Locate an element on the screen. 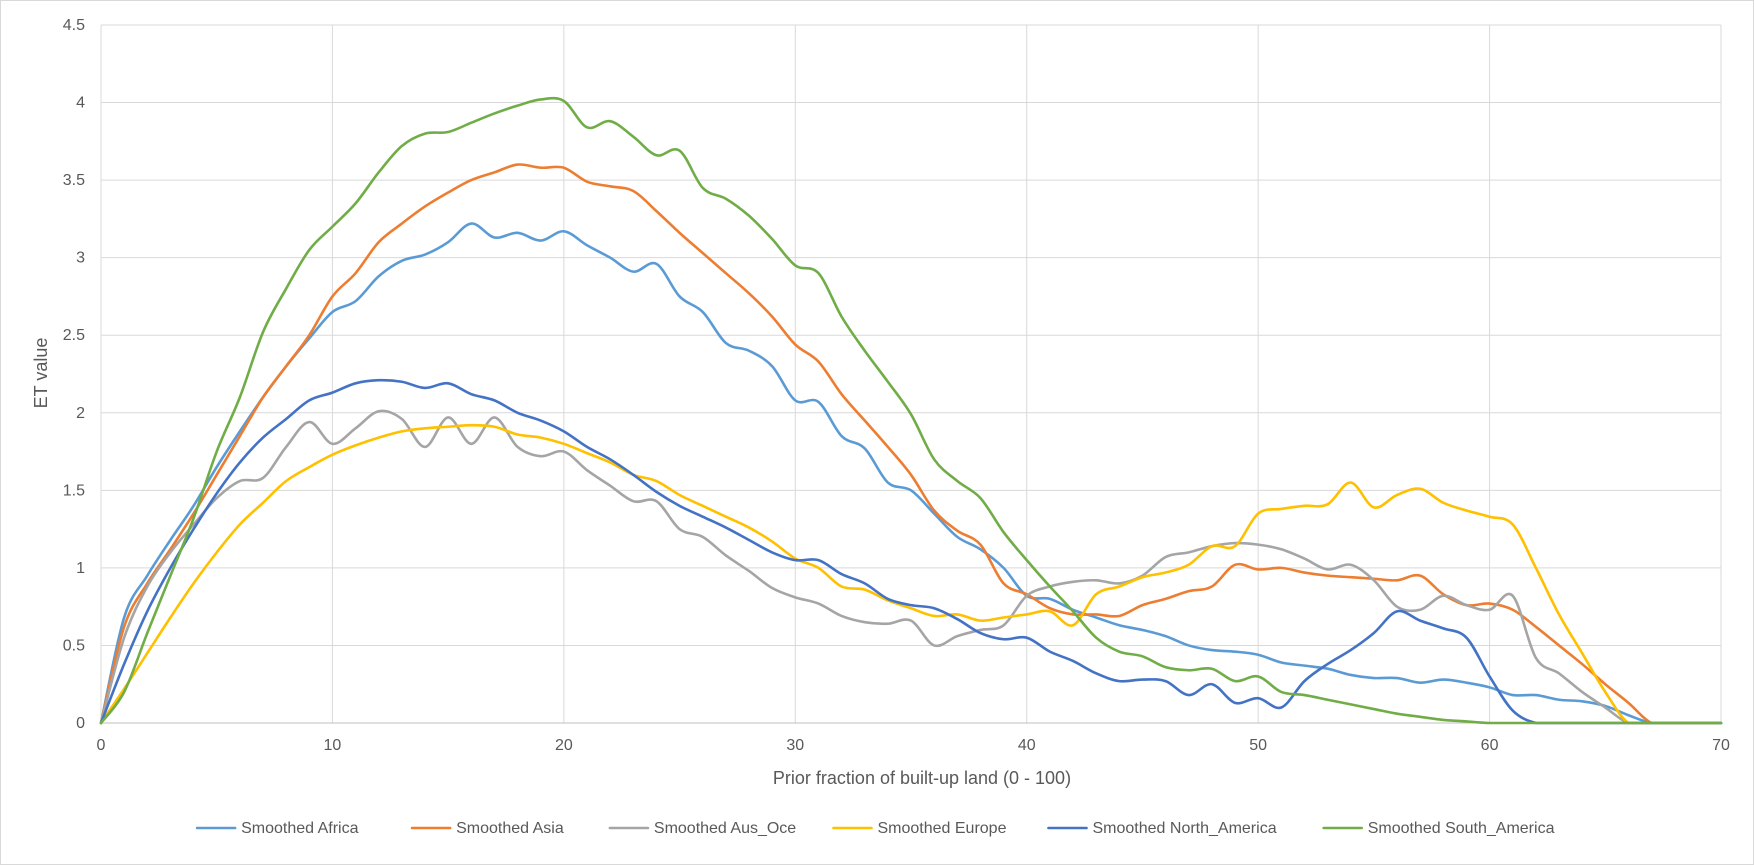  y-tick-label: 3.5 is located at coordinates (74, 180).